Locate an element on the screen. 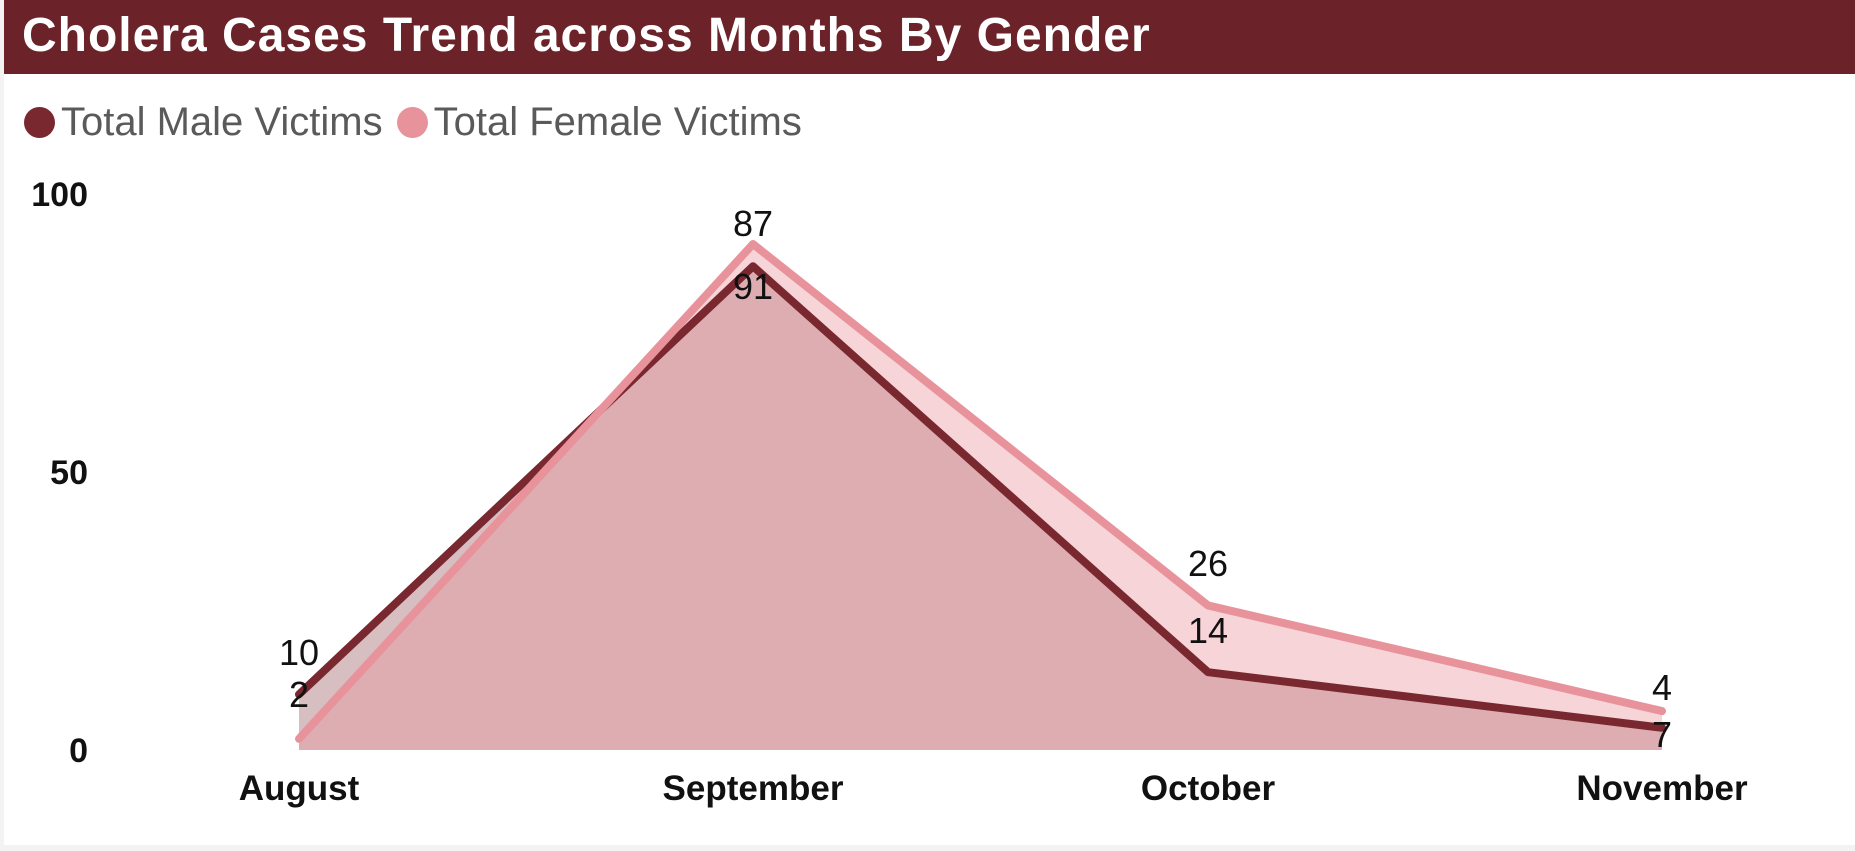 The image size is (1855, 851). y-axis: 0 50 100 is located at coordinates (59, 473).